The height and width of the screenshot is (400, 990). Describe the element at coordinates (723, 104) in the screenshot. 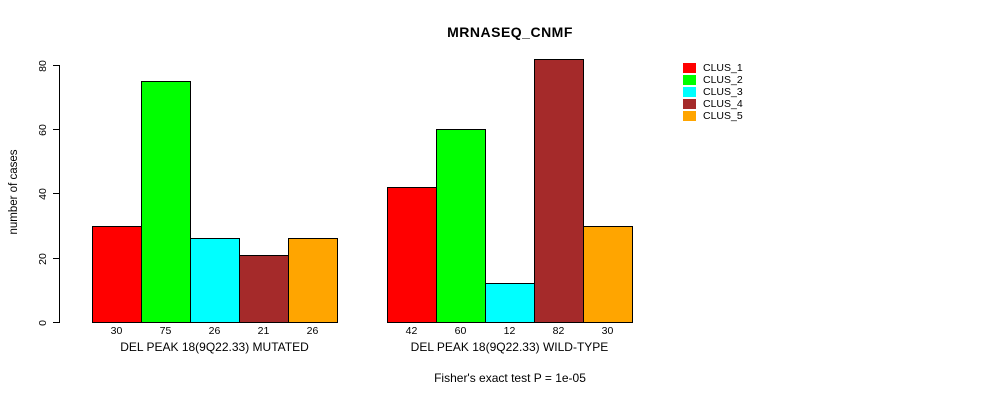

I see `legend-label: CLUS_4` at that location.